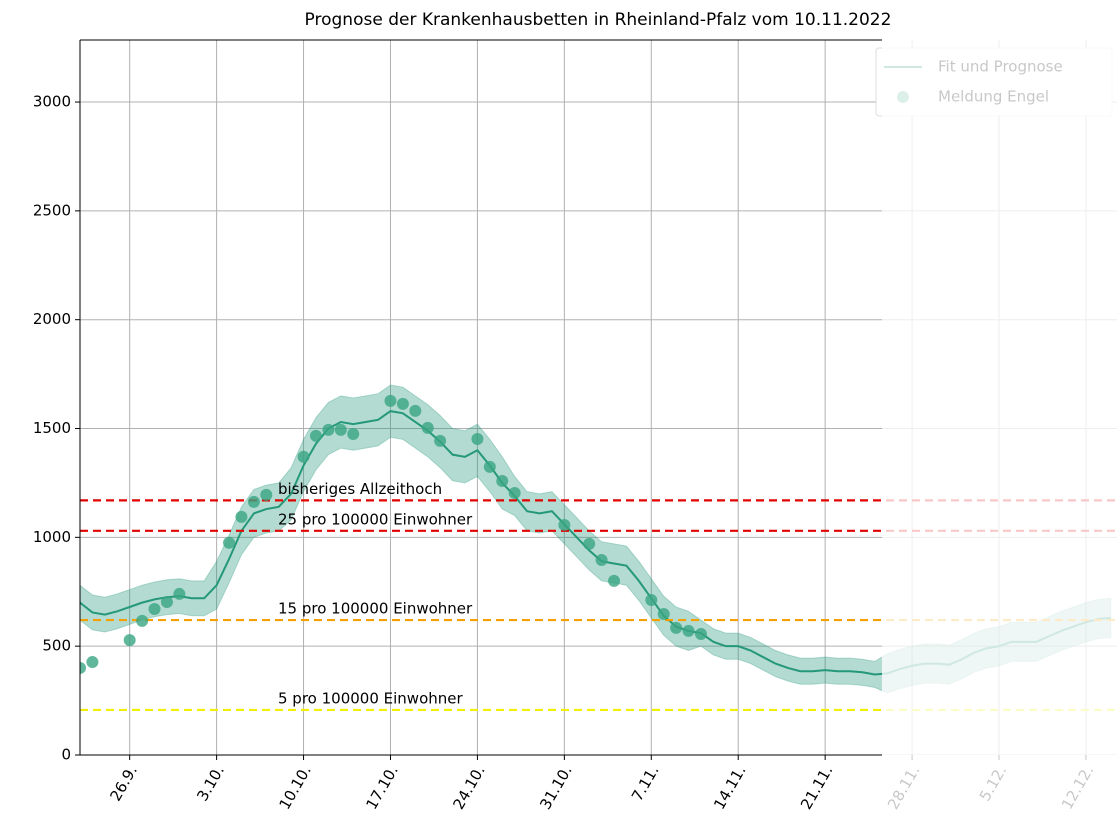 This screenshot has width=1117, height=835. Describe the element at coordinates (52, 428) in the screenshot. I see `y-tick-label: 1500` at that location.